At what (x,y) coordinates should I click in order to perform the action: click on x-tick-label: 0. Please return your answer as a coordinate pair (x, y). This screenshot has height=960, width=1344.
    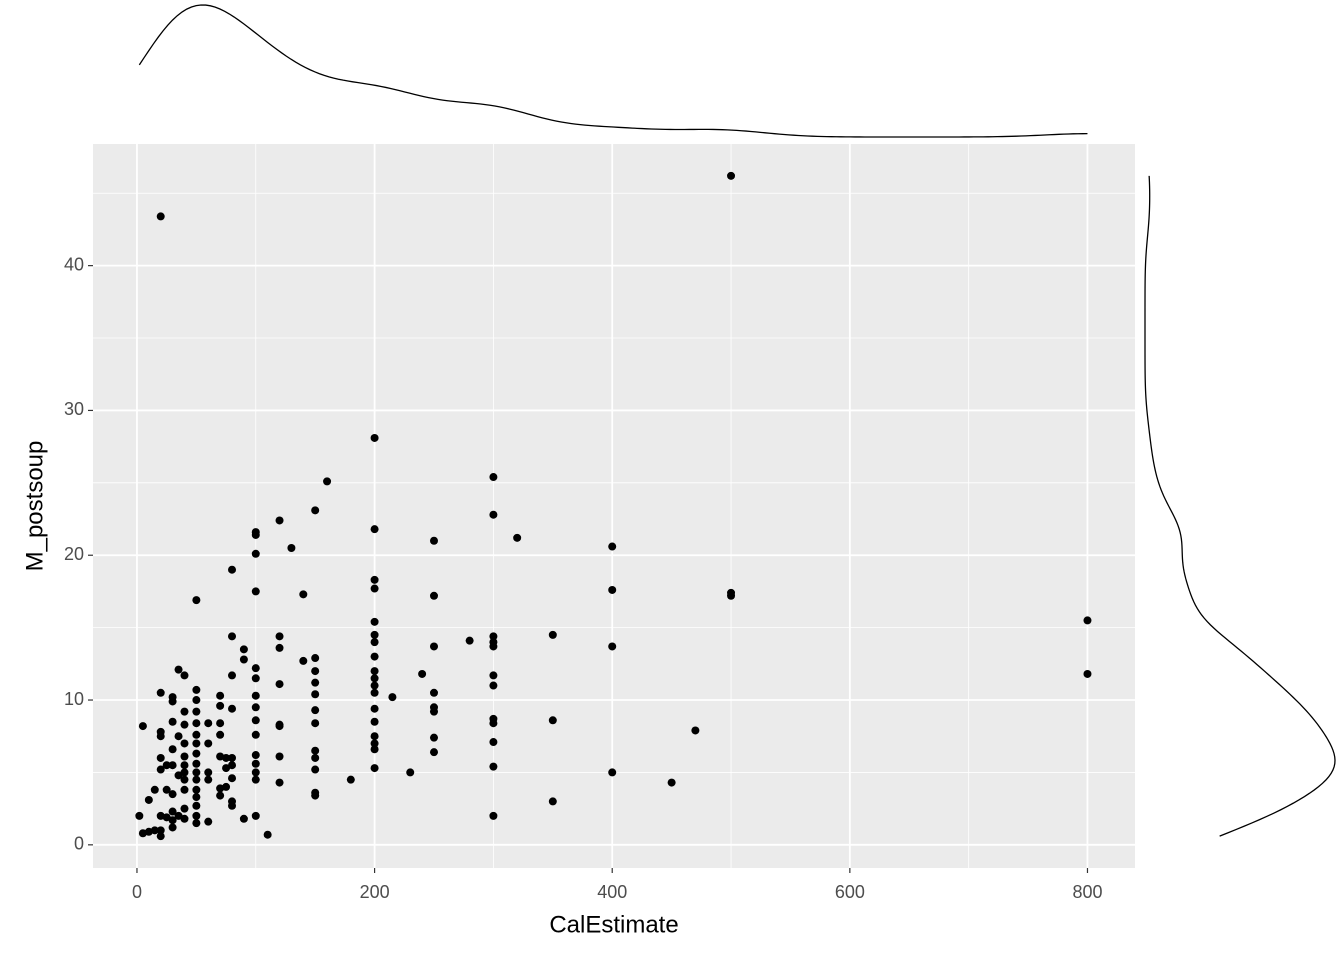
    Looking at the image, I should click on (137, 892).